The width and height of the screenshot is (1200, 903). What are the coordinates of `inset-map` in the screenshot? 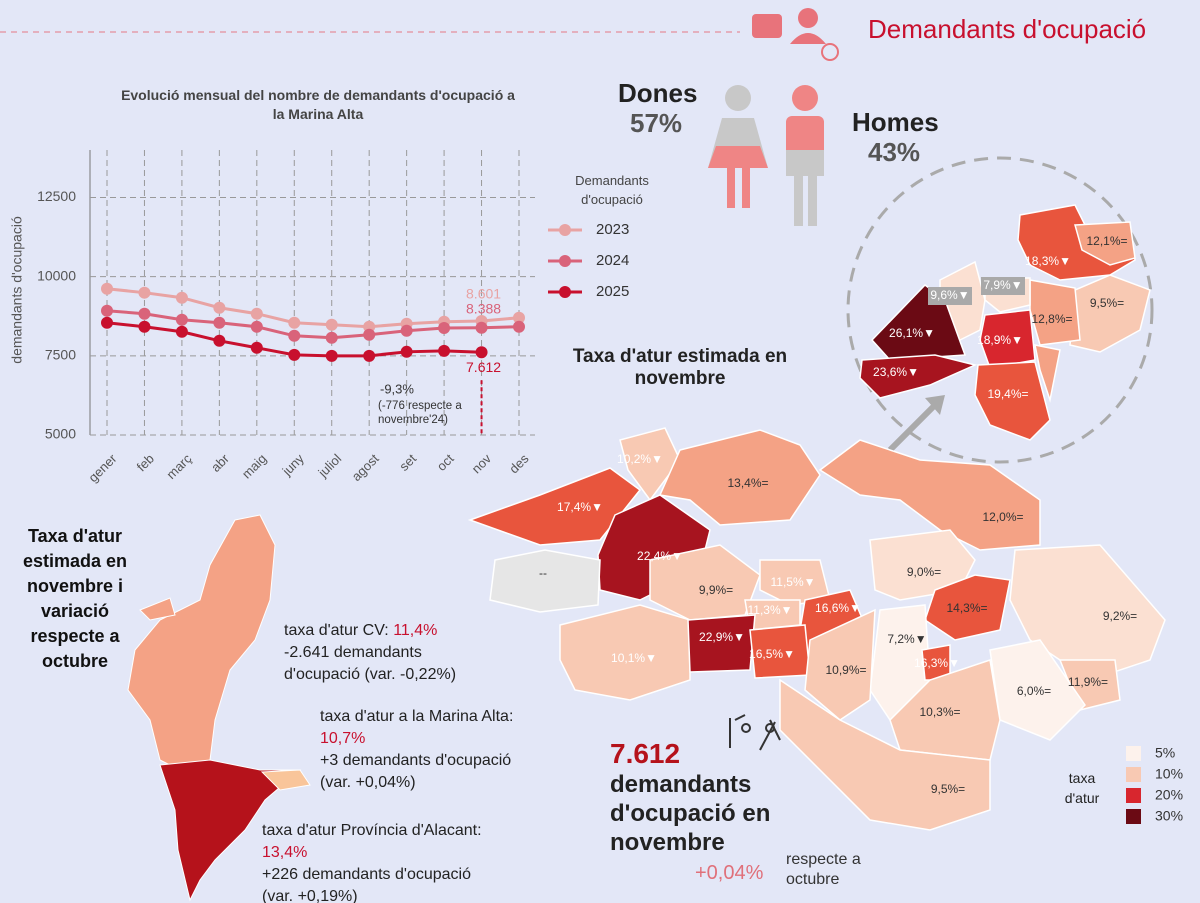 It's located at (1005, 322).